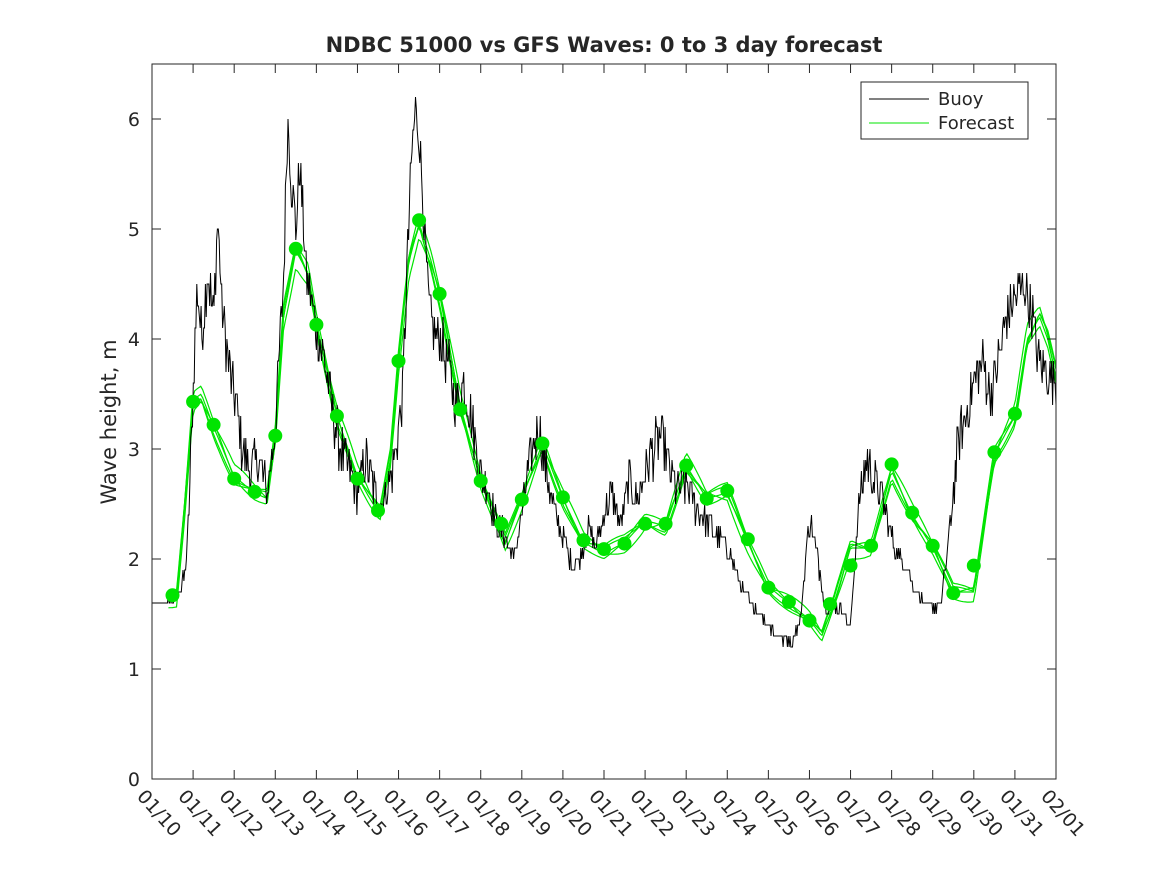 The width and height of the screenshot is (1167, 875). What do you see at coordinates (134, 340) in the screenshot?
I see `y-tick-label: 4` at bounding box center [134, 340].